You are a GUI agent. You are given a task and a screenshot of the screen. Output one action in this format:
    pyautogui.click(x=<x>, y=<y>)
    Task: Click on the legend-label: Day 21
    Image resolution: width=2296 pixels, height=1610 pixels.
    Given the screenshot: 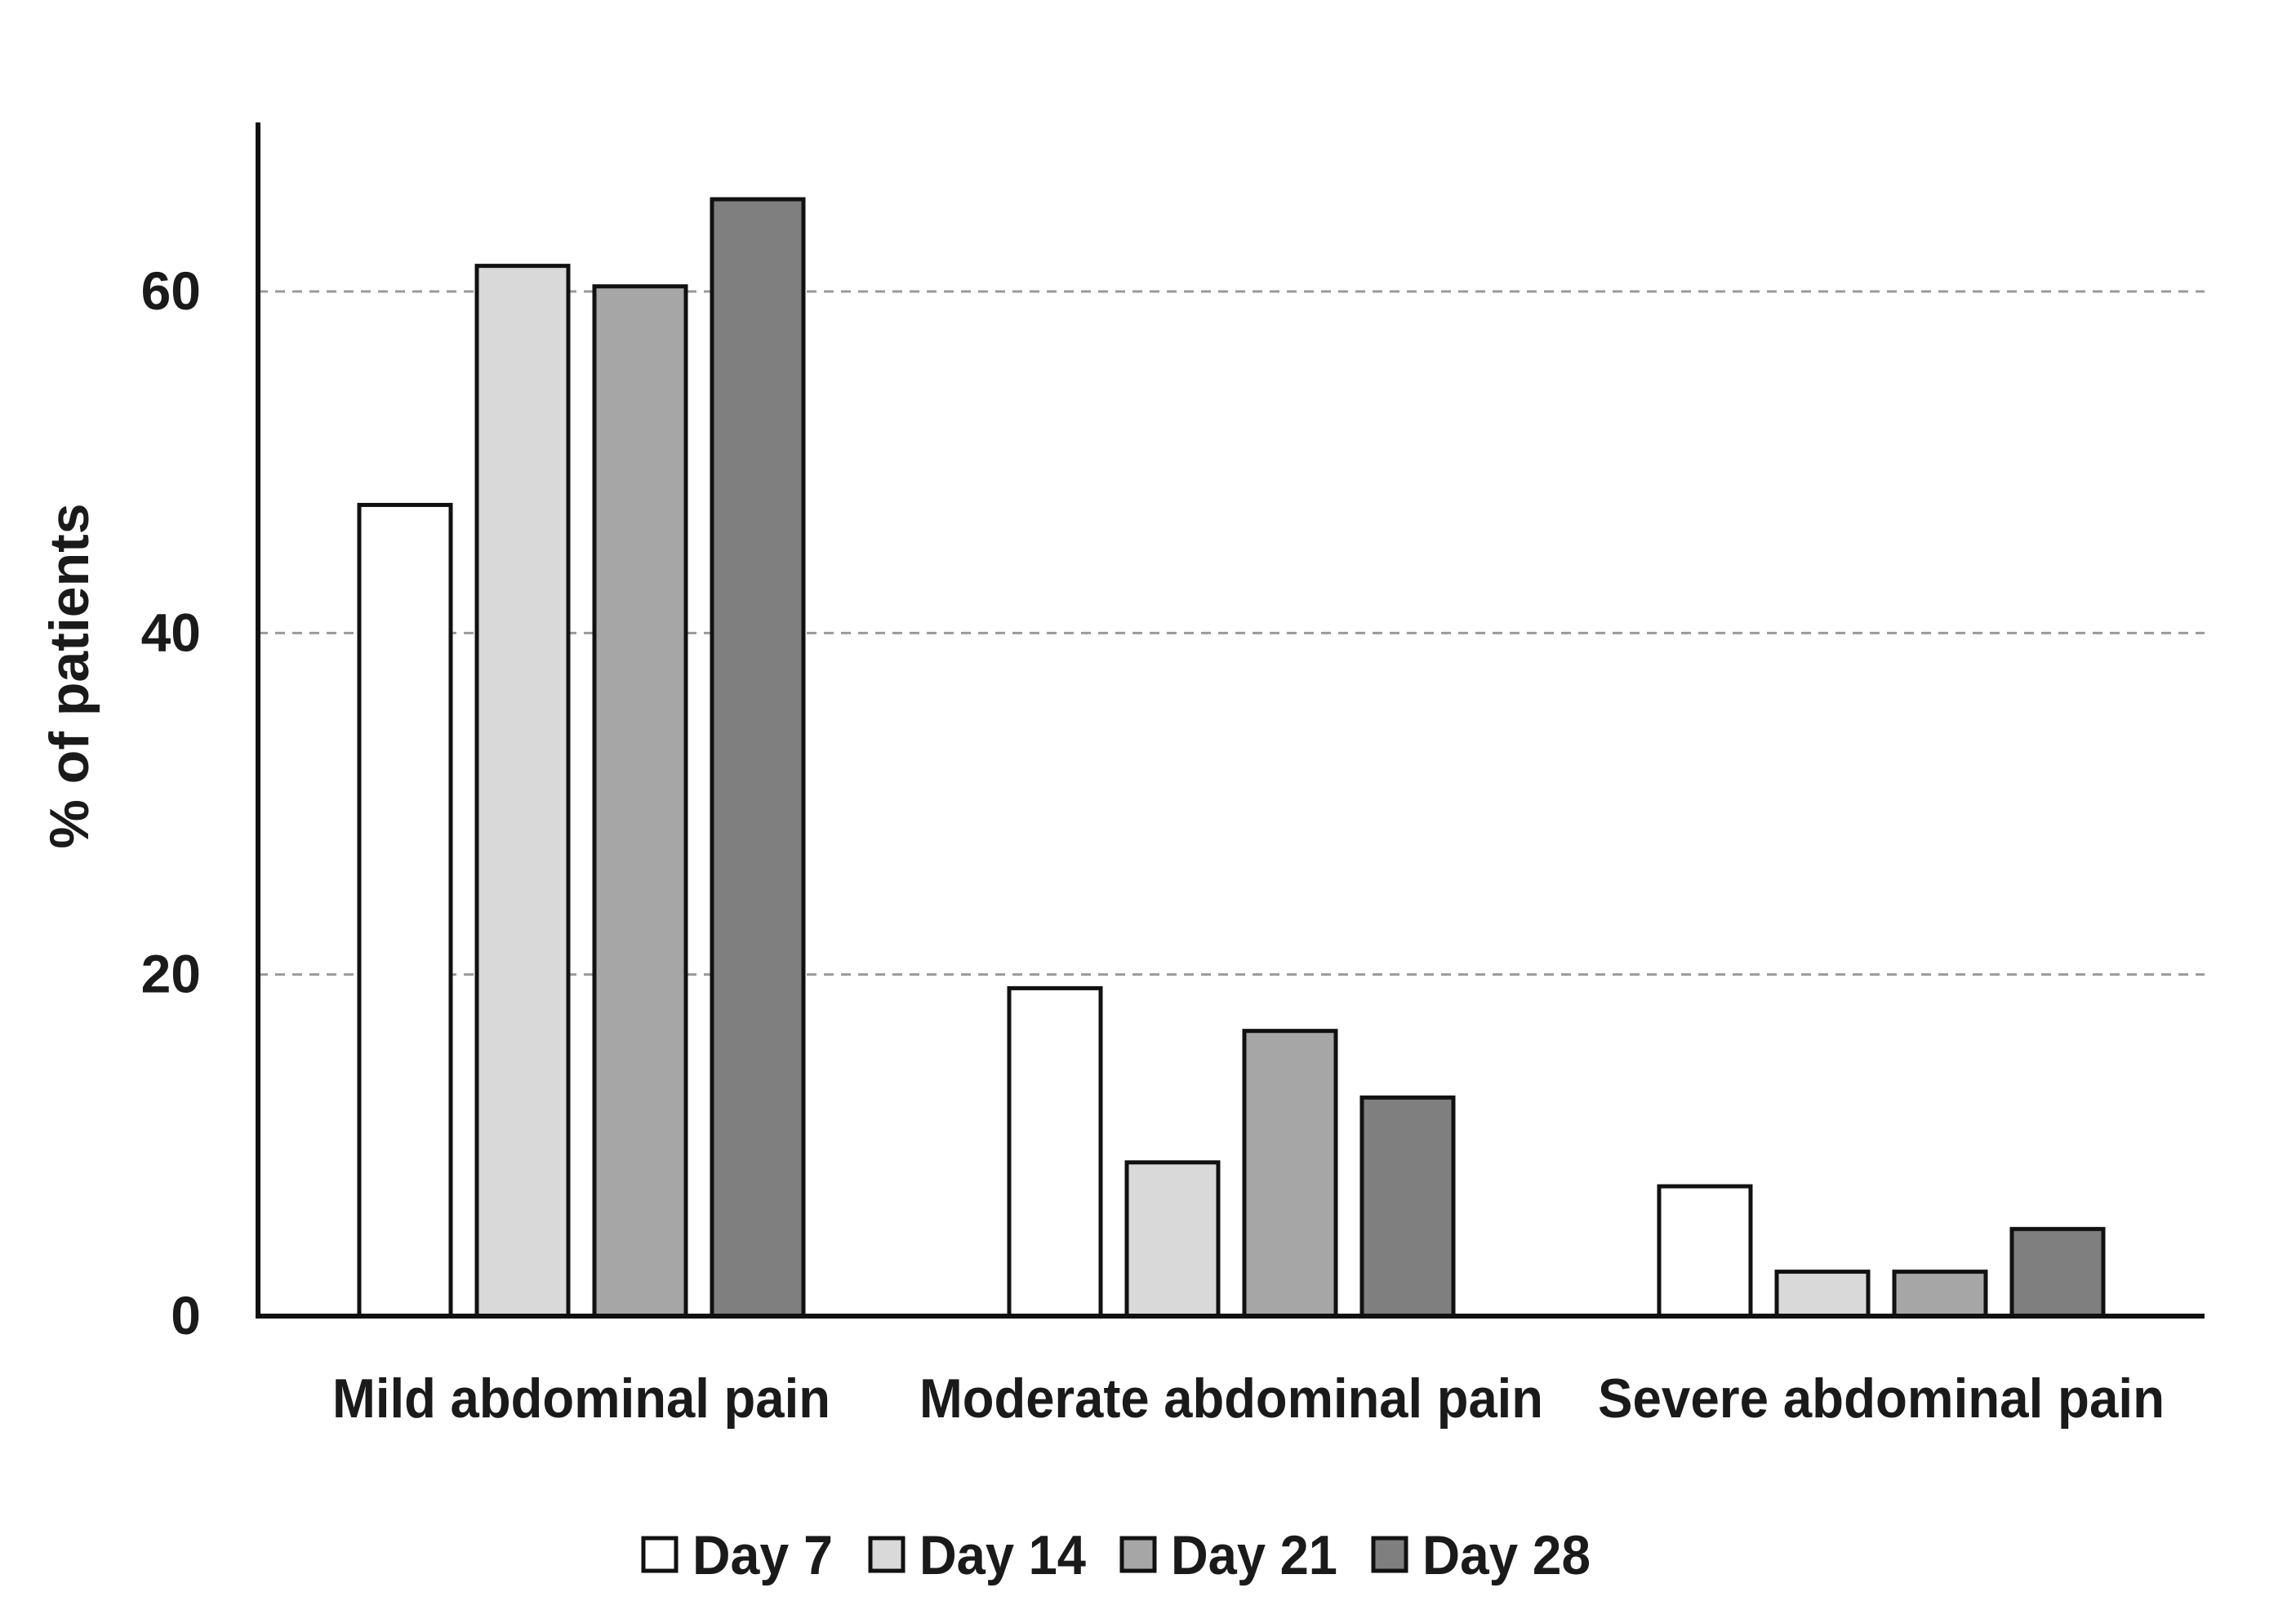 What is the action you would take?
    pyautogui.click(x=1254, y=1555)
    